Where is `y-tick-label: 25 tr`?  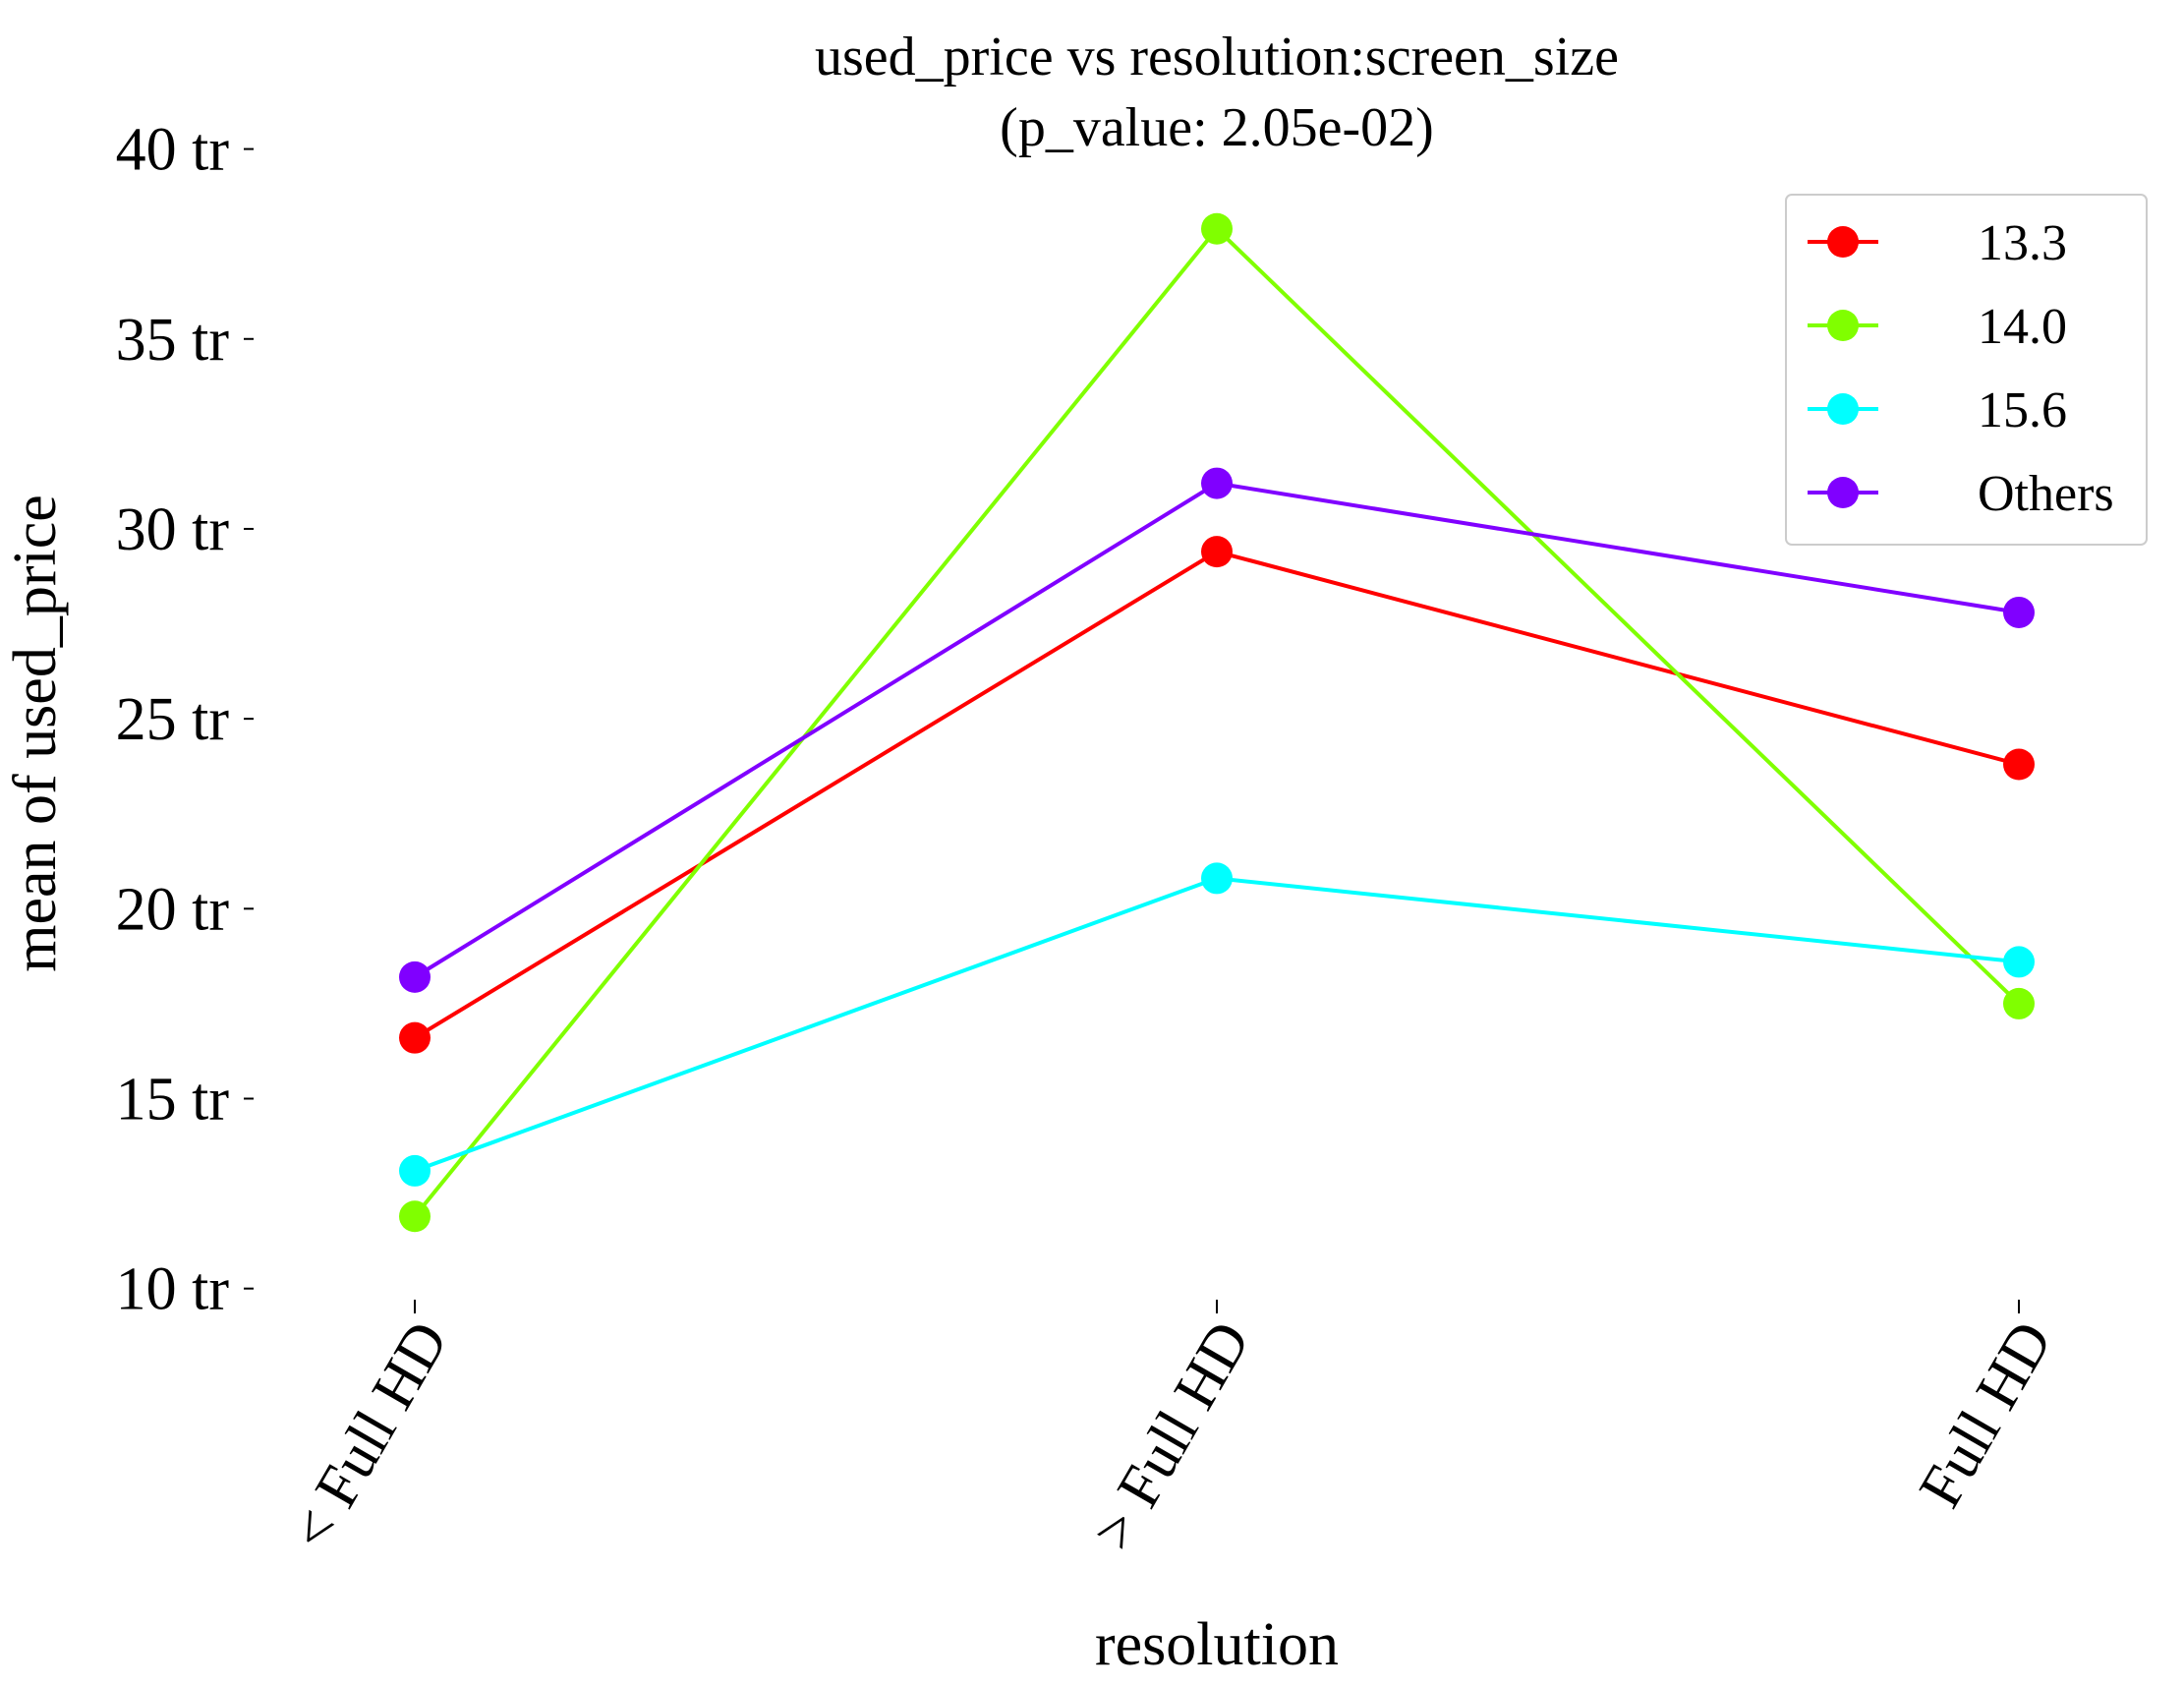 y-tick-label: 25 tr is located at coordinates (173, 719).